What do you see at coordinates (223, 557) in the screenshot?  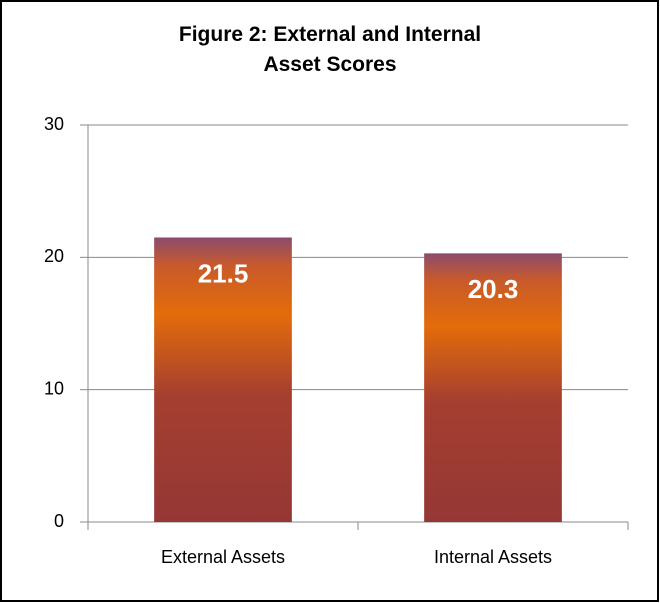 I see `x-tick-label: External Assets` at bounding box center [223, 557].